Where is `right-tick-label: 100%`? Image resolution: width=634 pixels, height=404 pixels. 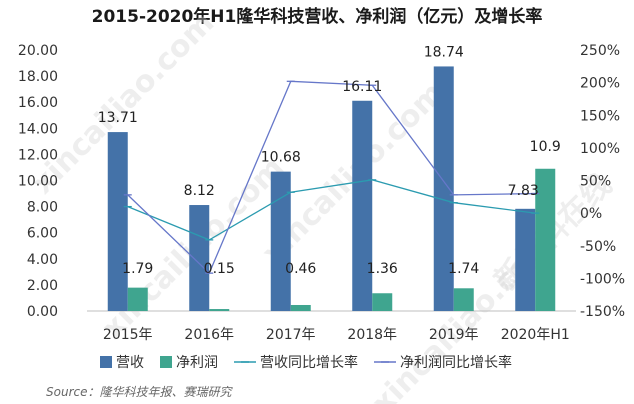 right-tick-label: 100% is located at coordinates (600, 149).